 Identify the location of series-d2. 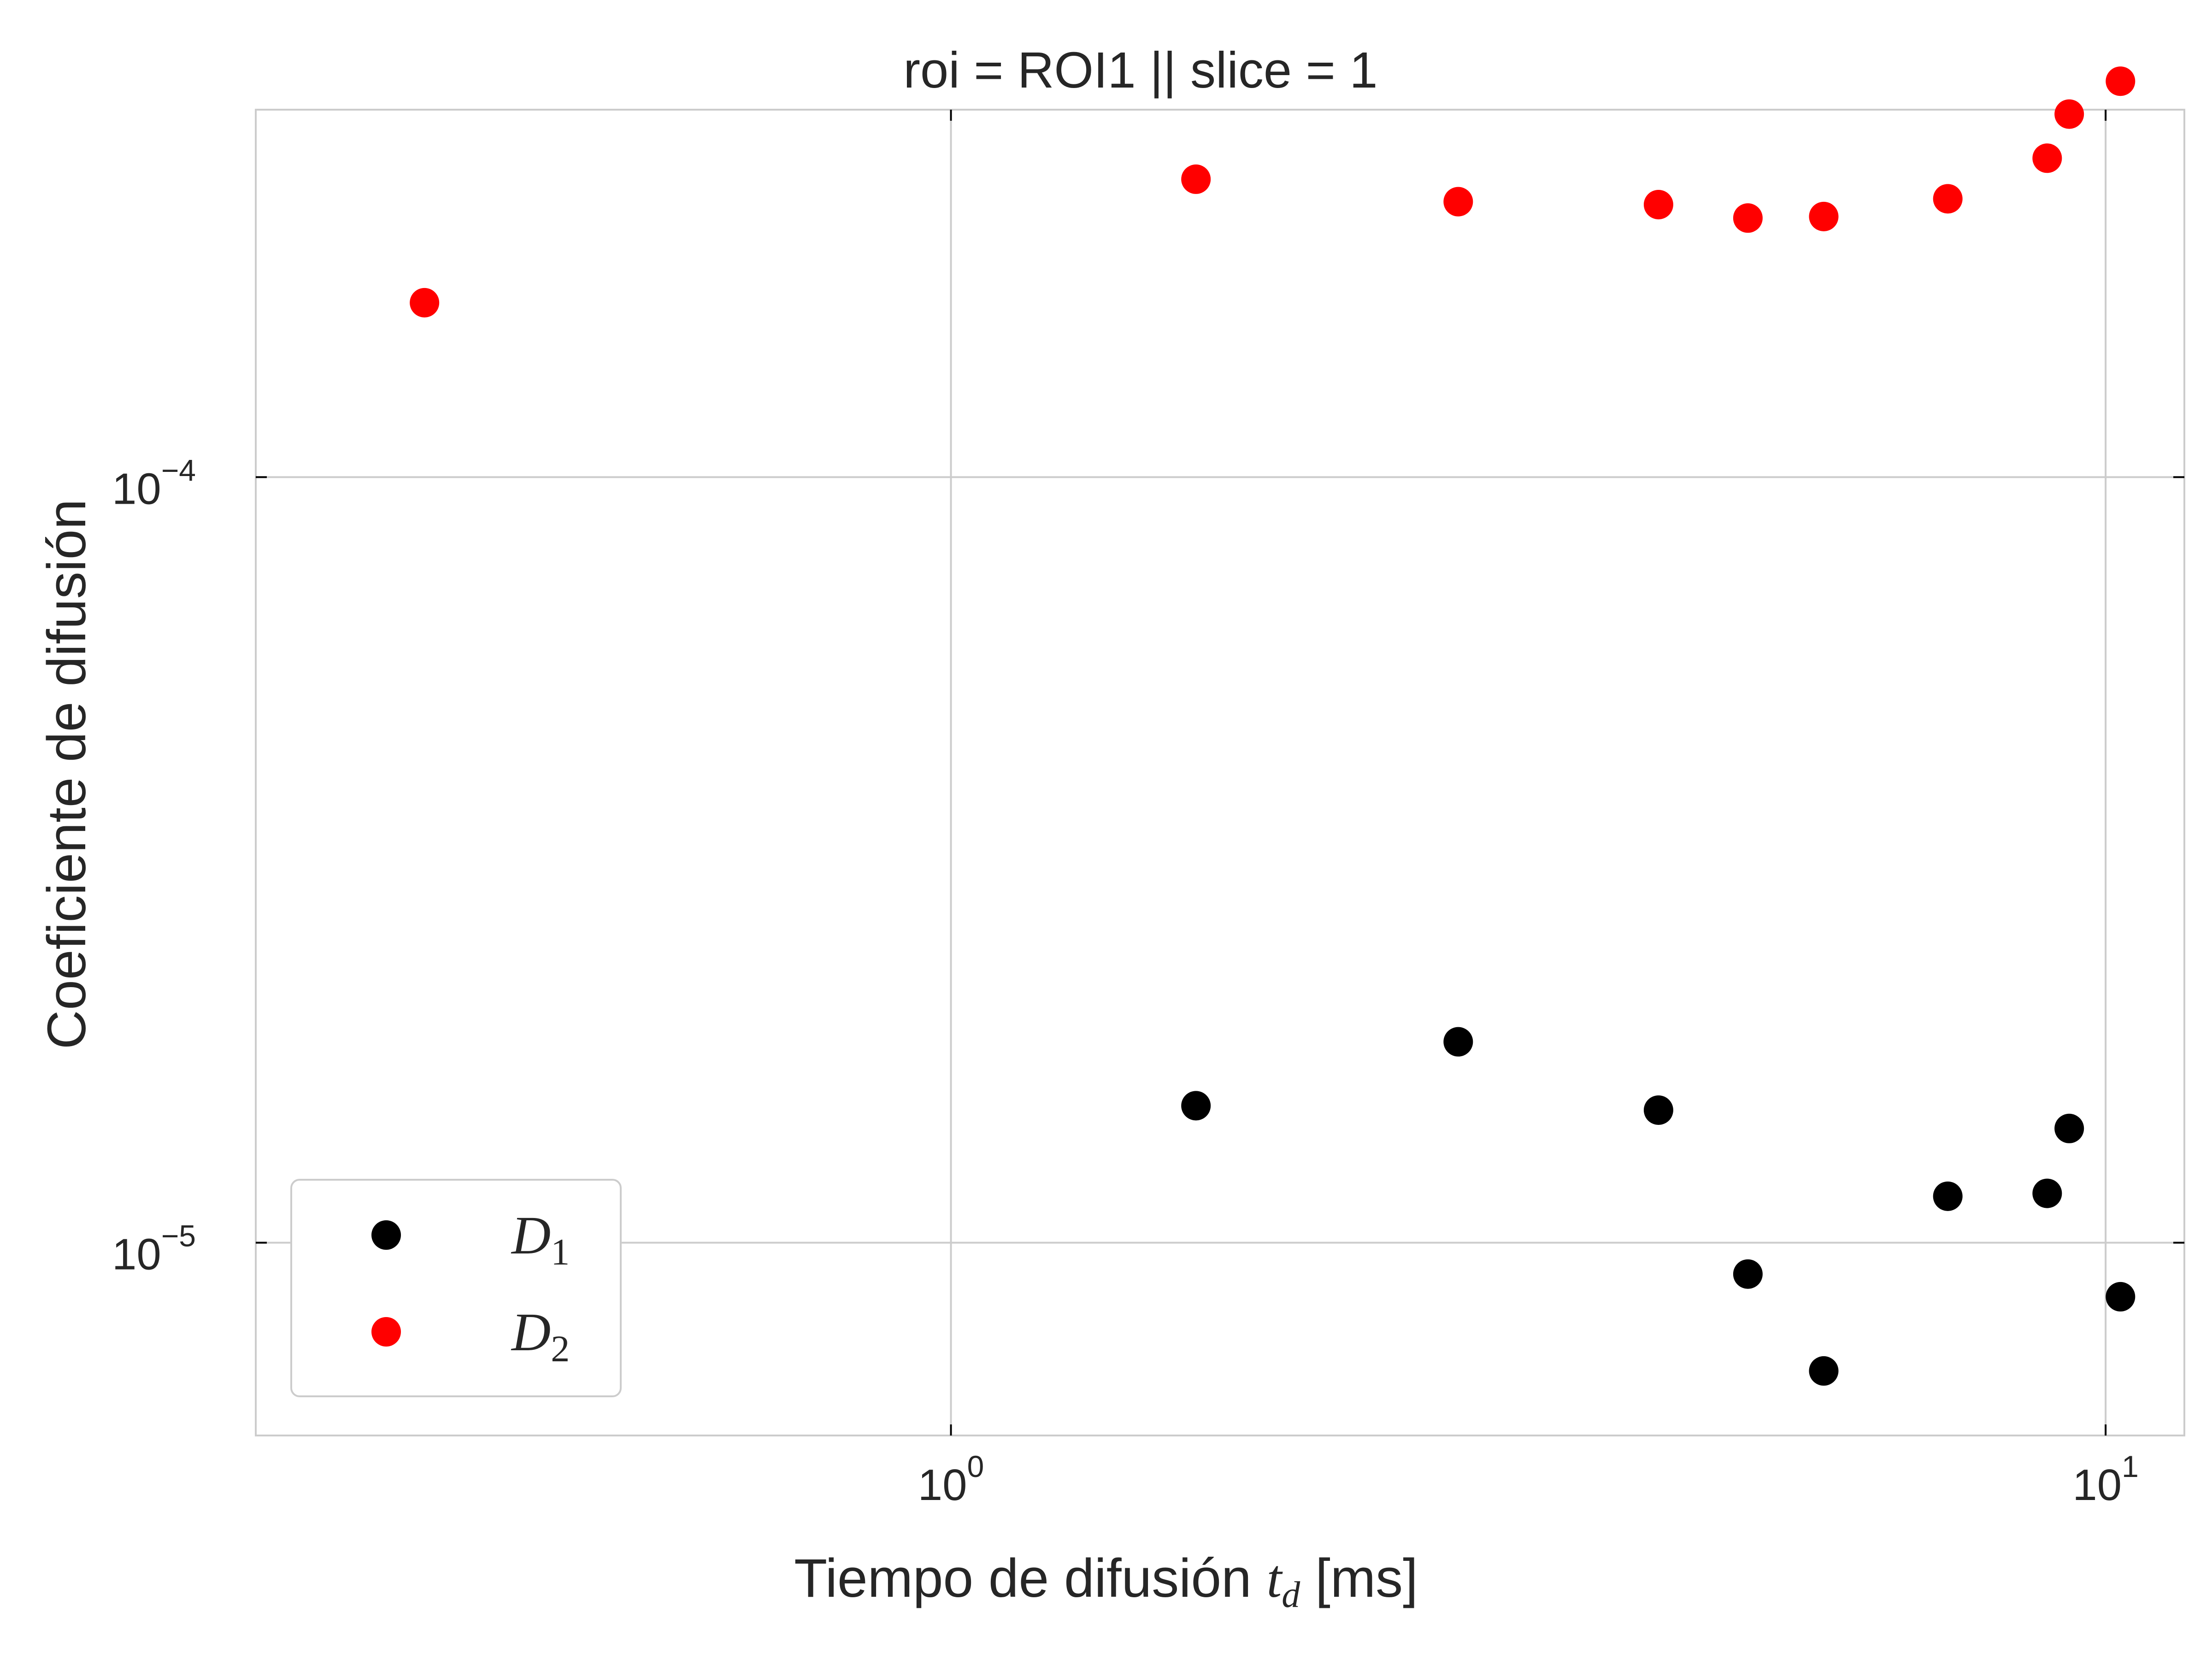
(1273, 192).